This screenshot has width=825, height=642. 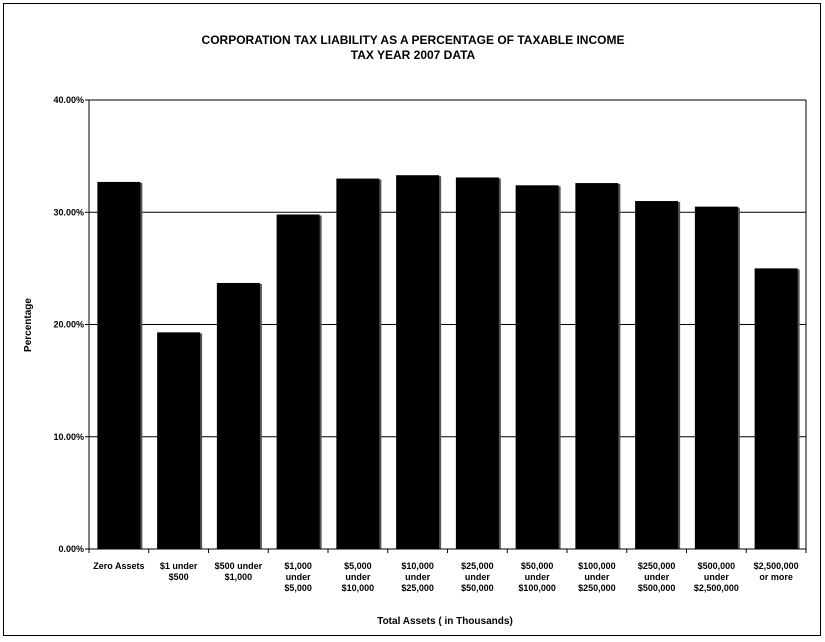 I want to click on y-tick-labels: 0.00% 10.00% 20.00% 30.00% 40.00%, so click(x=68, y=324).